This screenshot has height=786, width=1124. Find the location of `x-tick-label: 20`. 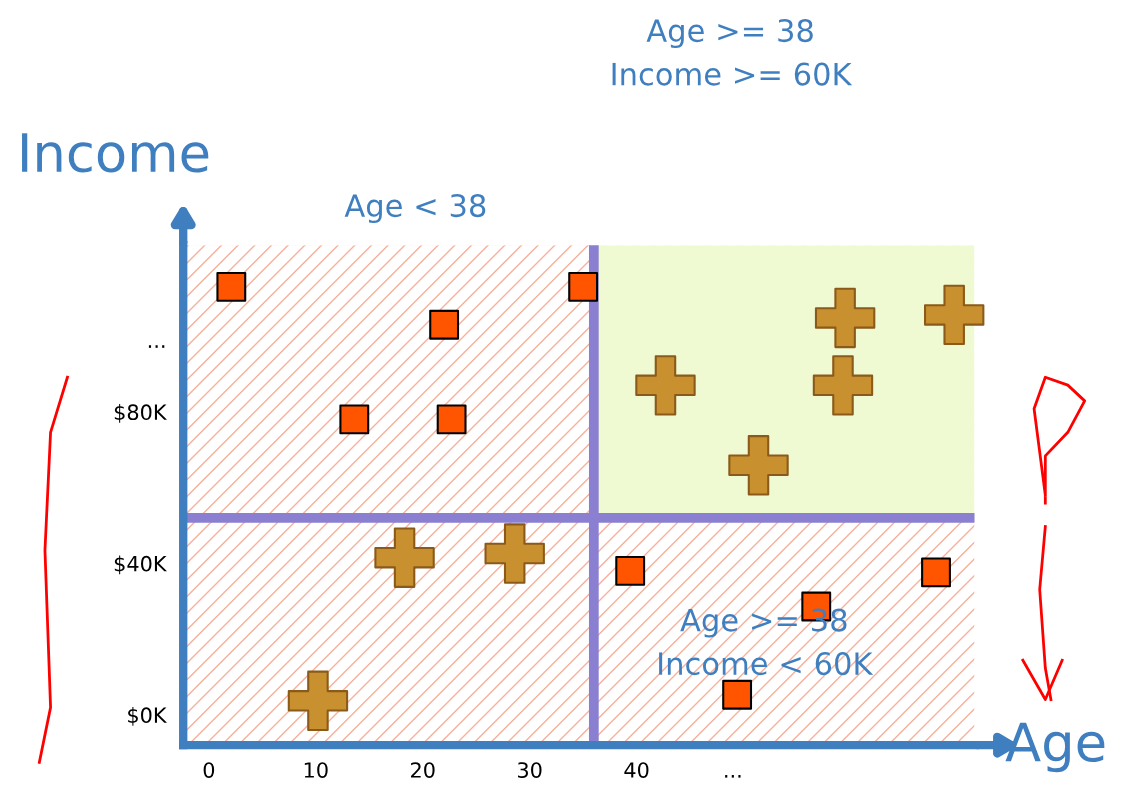

x-tick-label: 20 is located at coordinates (423, 770).